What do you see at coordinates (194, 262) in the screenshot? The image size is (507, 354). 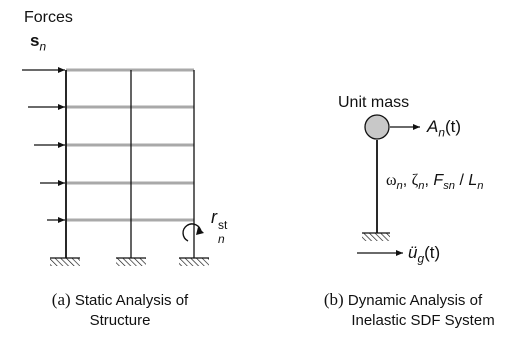 I see `ground-support-right` at bounding box center [194, 262].